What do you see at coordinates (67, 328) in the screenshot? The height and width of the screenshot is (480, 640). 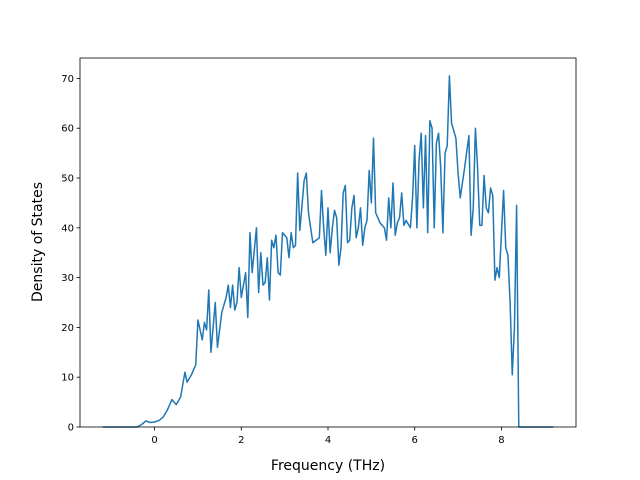 I see `y-tick-label: 20` at bounding box center [67, 328].